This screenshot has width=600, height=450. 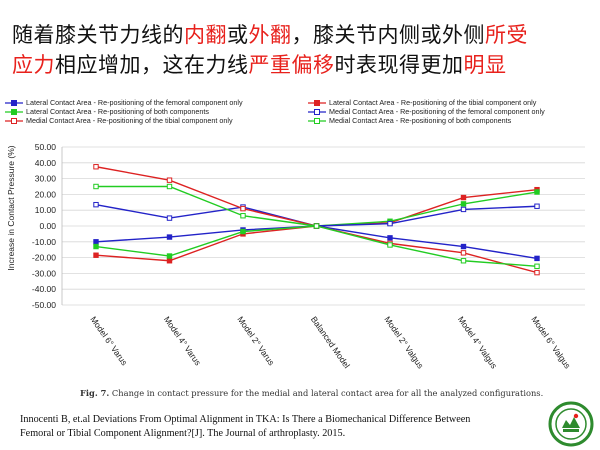 I want to click on y-tick-label: 40.00, so click(x=46, y=163).